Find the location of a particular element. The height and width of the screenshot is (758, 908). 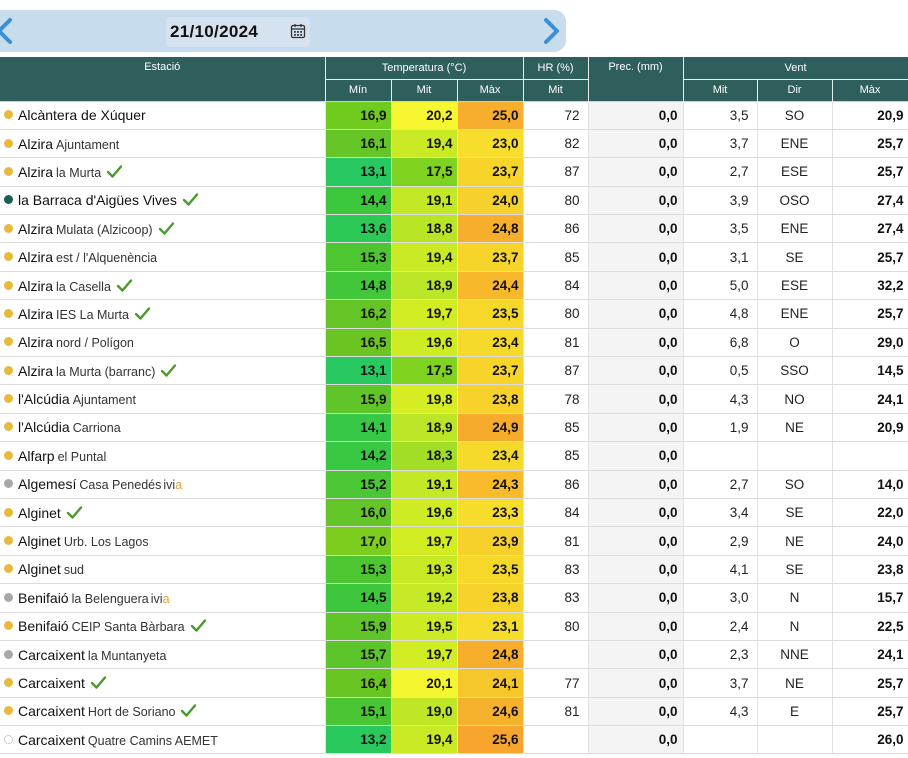

table-row: Carcaixent 16,4 20,1 24,1 77 0,0 3,7 NE 25,7 is located at coordinates (454, 683).